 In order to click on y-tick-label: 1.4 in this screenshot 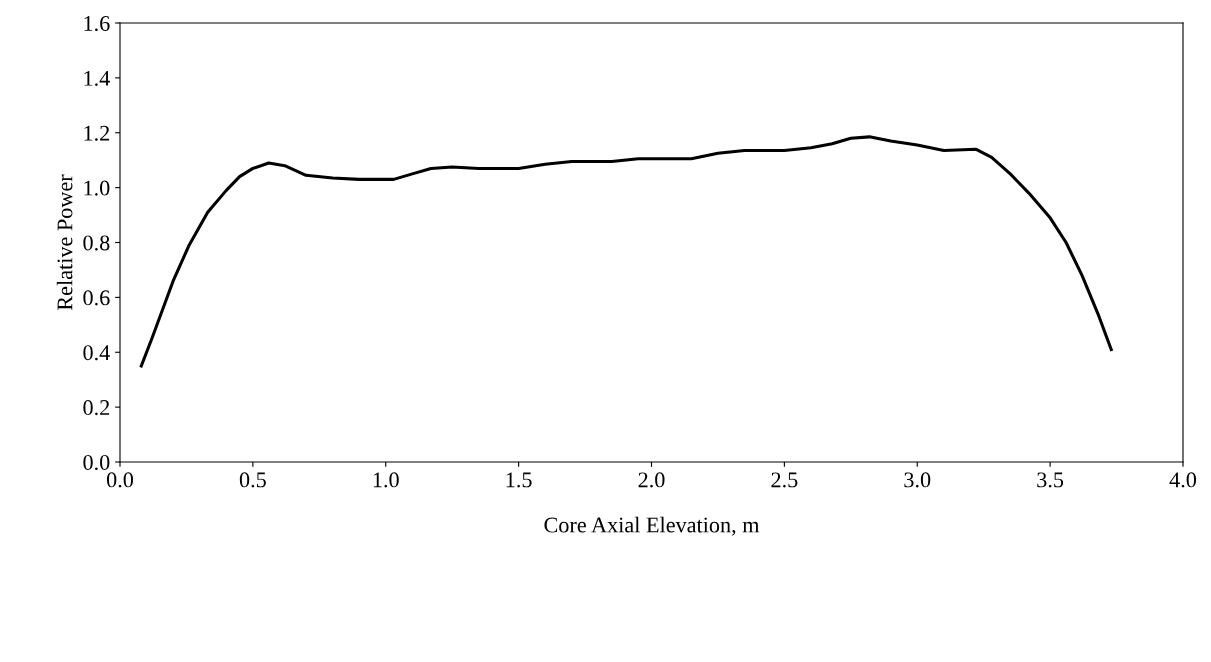, I will do `click(97, 78)`.